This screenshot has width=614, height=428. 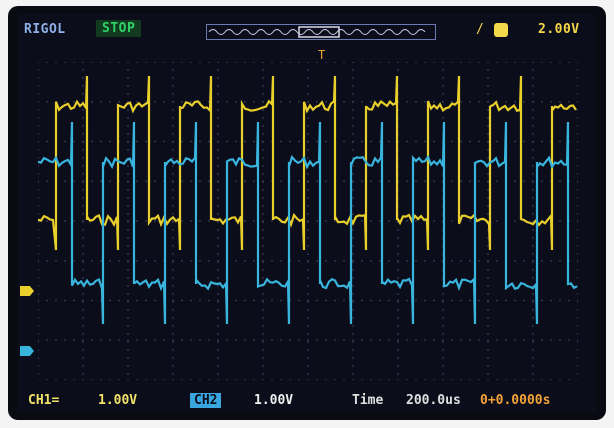 What do you see at coordinates (433, 400) in the screenshot?
I see `timebase-value: 200.0us` at bounding box center [433, 400].